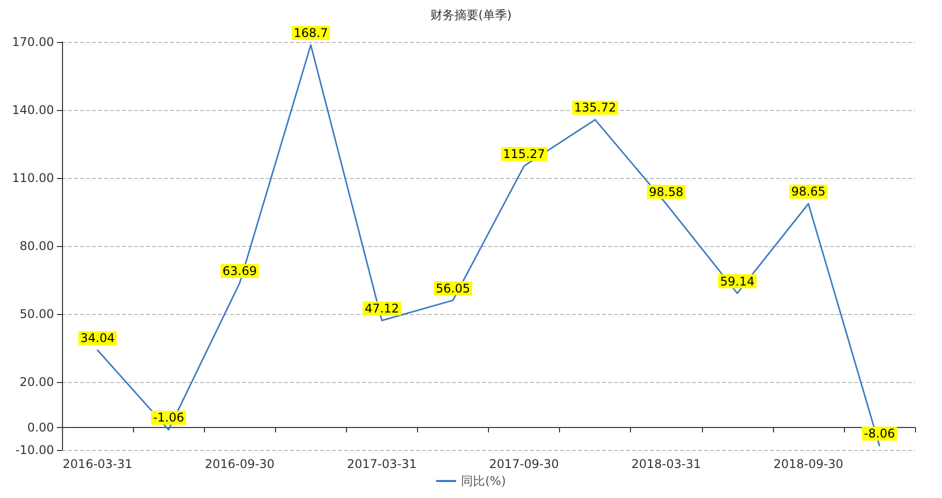 This screenshot has width=942, height=498. What do you see at coordinates (33, 110) in the screenshot?
I see `y-tick-label: 140.00` at bounding box center [33, 110].